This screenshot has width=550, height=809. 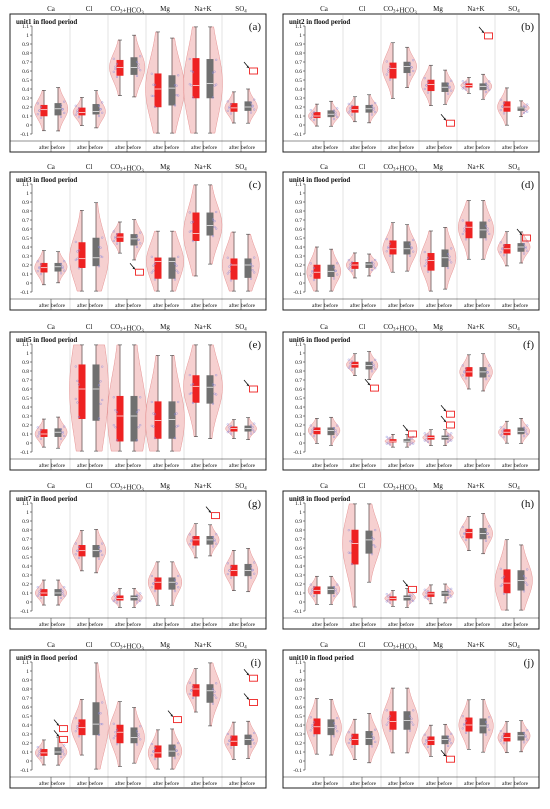 I want to click on y-tick-label: 0.4, so click(x=25, y=567).